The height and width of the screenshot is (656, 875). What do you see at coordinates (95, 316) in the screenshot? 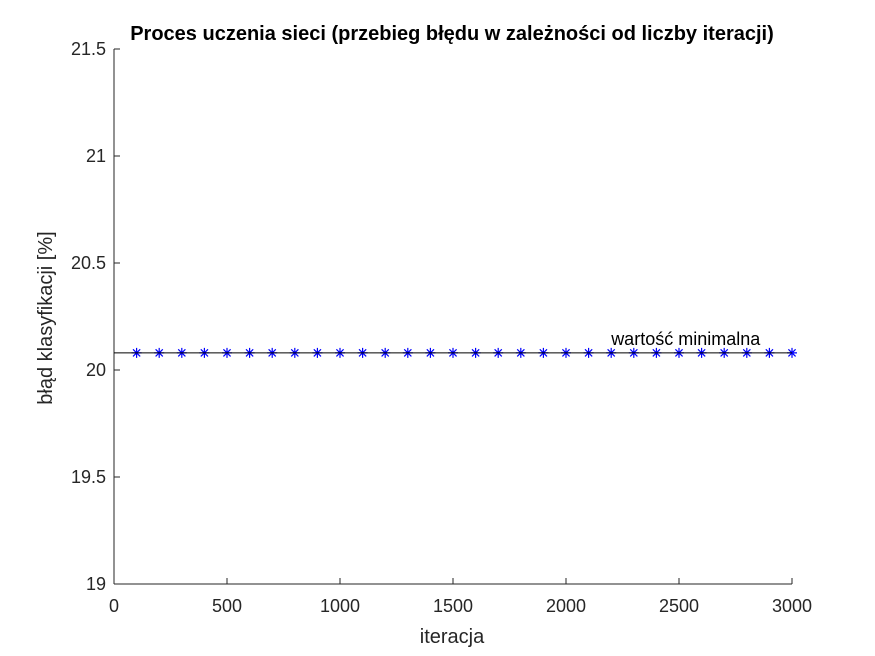
I see `y-ticks: 19 19.5 20 20.5 21 21.5` at bounding box center [95, 316].